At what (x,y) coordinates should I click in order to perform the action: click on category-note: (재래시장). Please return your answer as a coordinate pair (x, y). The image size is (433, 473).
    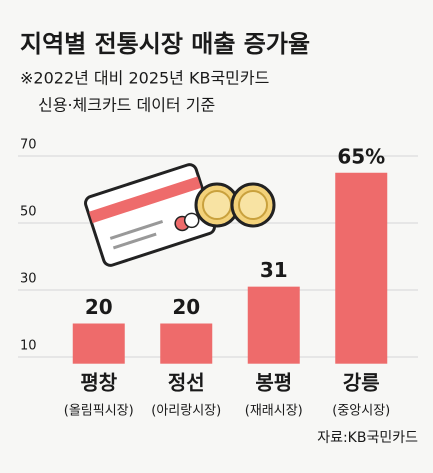
    Looking at the image, I should click on (274, 411).